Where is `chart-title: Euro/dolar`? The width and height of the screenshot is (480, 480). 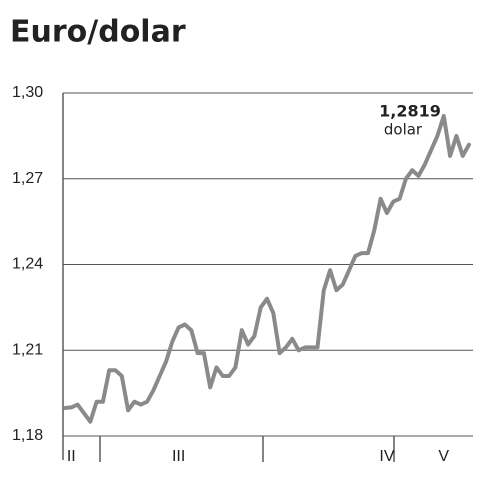 chart-title: Euro/dolar is located at coordinates (98, 32).